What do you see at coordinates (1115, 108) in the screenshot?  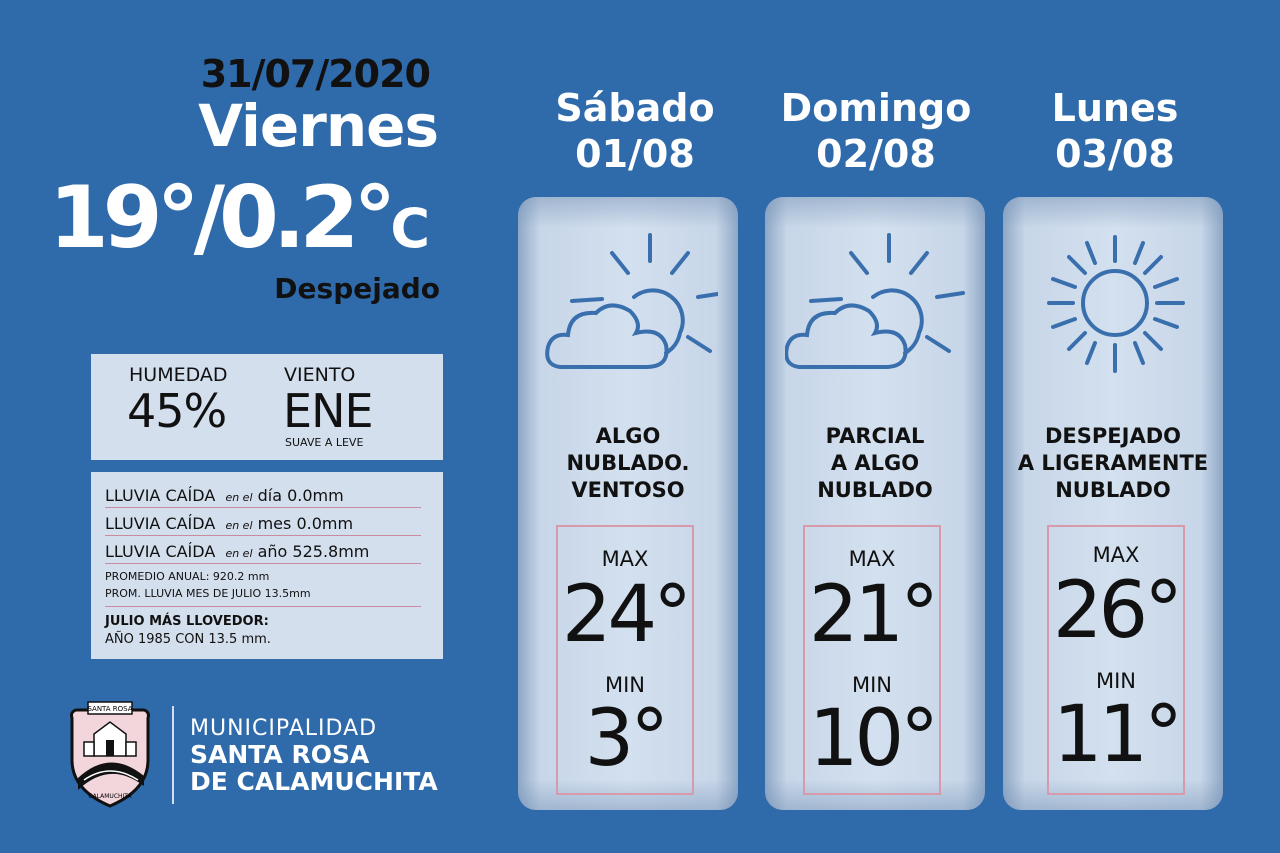 I see `forecast-day-3-name: Lunes` at bounding box center [1115, 108].